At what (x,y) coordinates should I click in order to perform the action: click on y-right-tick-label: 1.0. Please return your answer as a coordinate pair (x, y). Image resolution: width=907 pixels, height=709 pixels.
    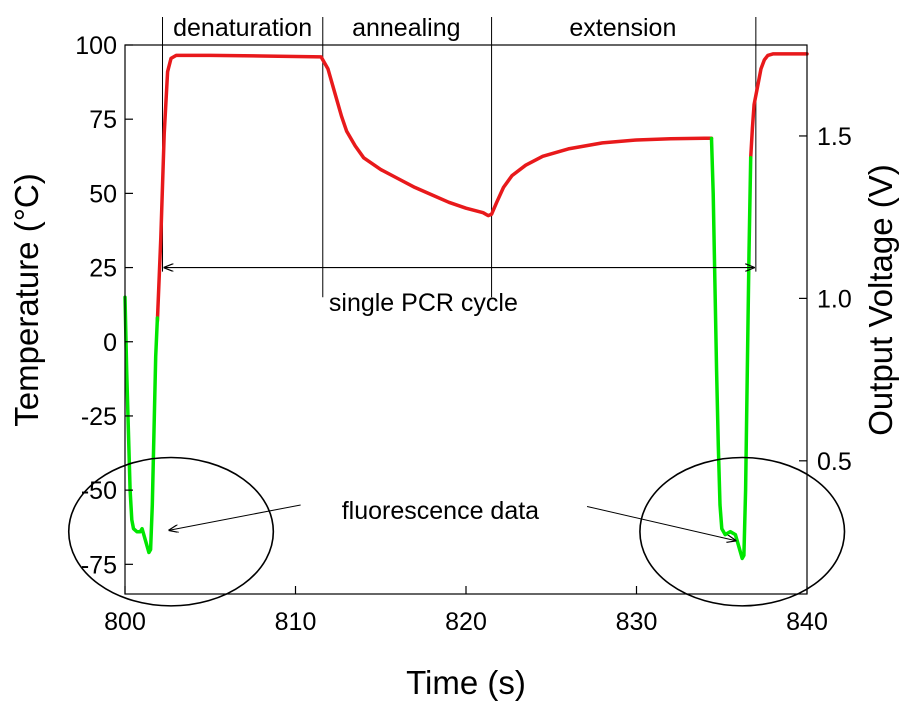
    Looking at the image, I should click on (834, 299).